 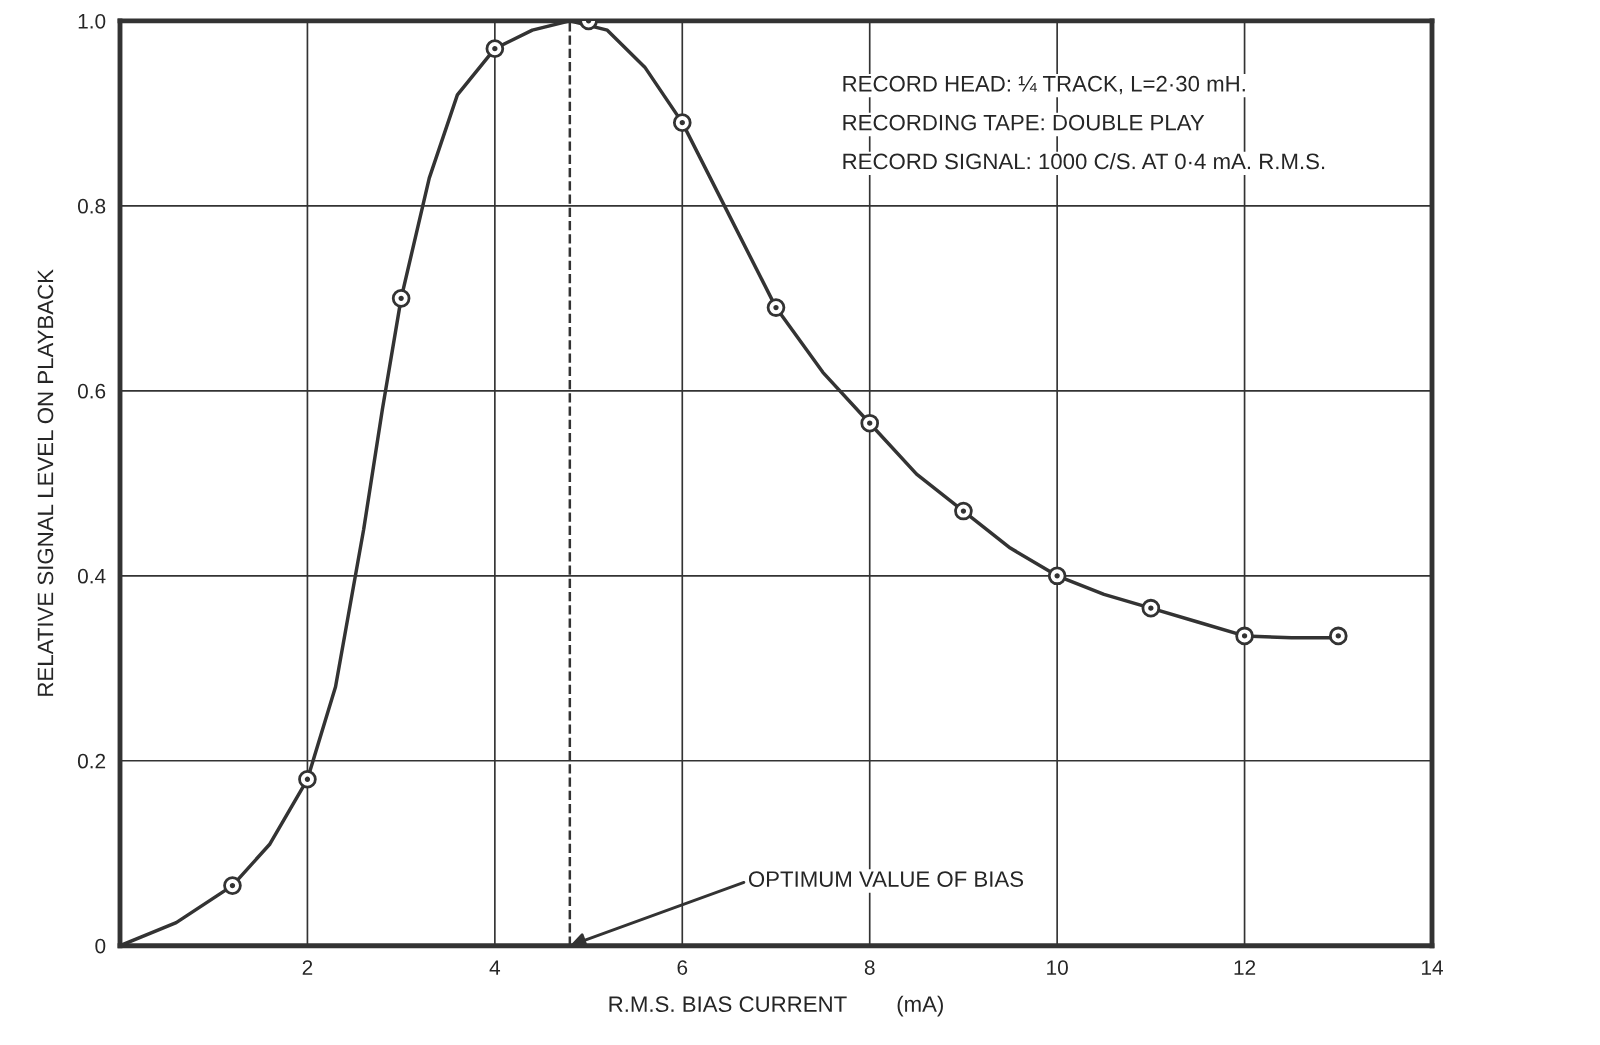 What do you see at coordinates (100, 946) in the screenshot?
I see `y-tick-label: 0` at bounding box center [100, 946].